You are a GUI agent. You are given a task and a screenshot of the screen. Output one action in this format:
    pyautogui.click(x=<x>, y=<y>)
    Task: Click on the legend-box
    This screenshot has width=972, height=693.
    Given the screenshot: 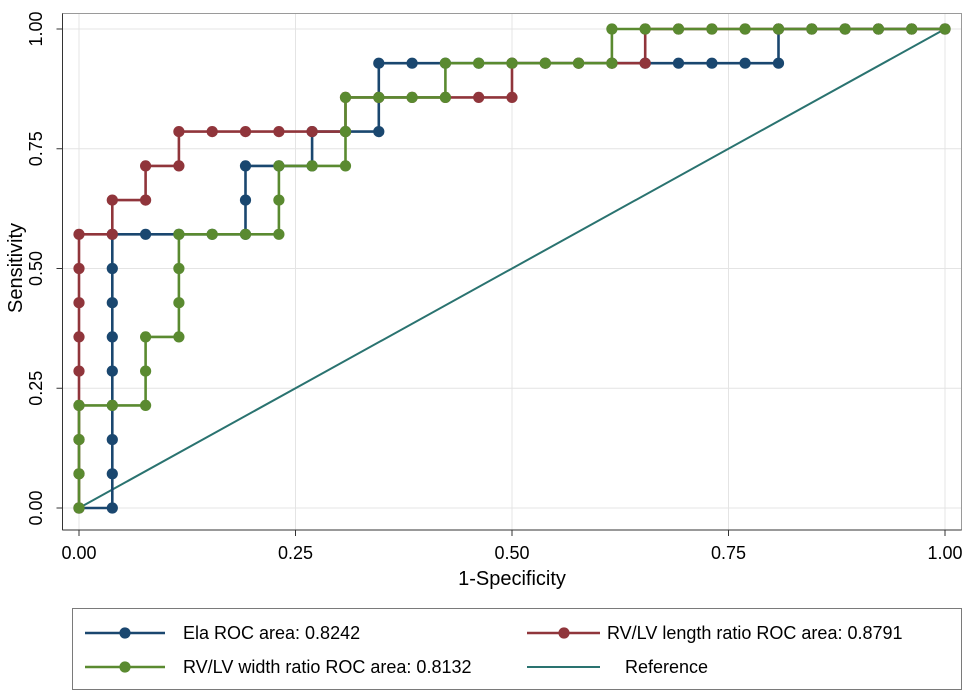 What is the action you would take?
    pyautogui.click(x=517, y=649)
    